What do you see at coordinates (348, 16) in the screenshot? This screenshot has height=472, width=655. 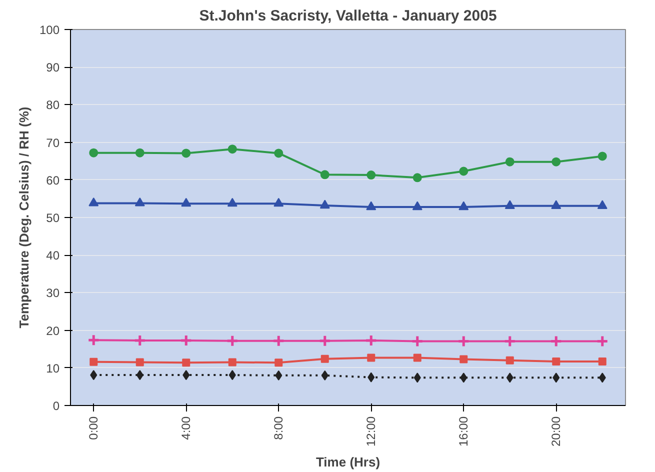 I see `chart-title: St.John's Sacristy, Valletta - January 2005` at bounding box center [348, 16].